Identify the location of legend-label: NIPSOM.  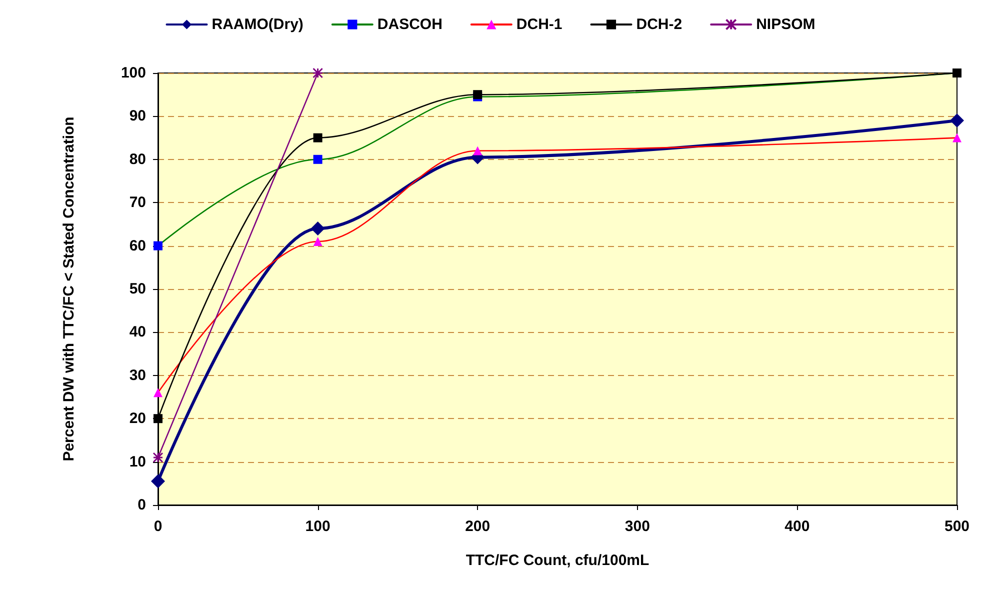
(786, 24).